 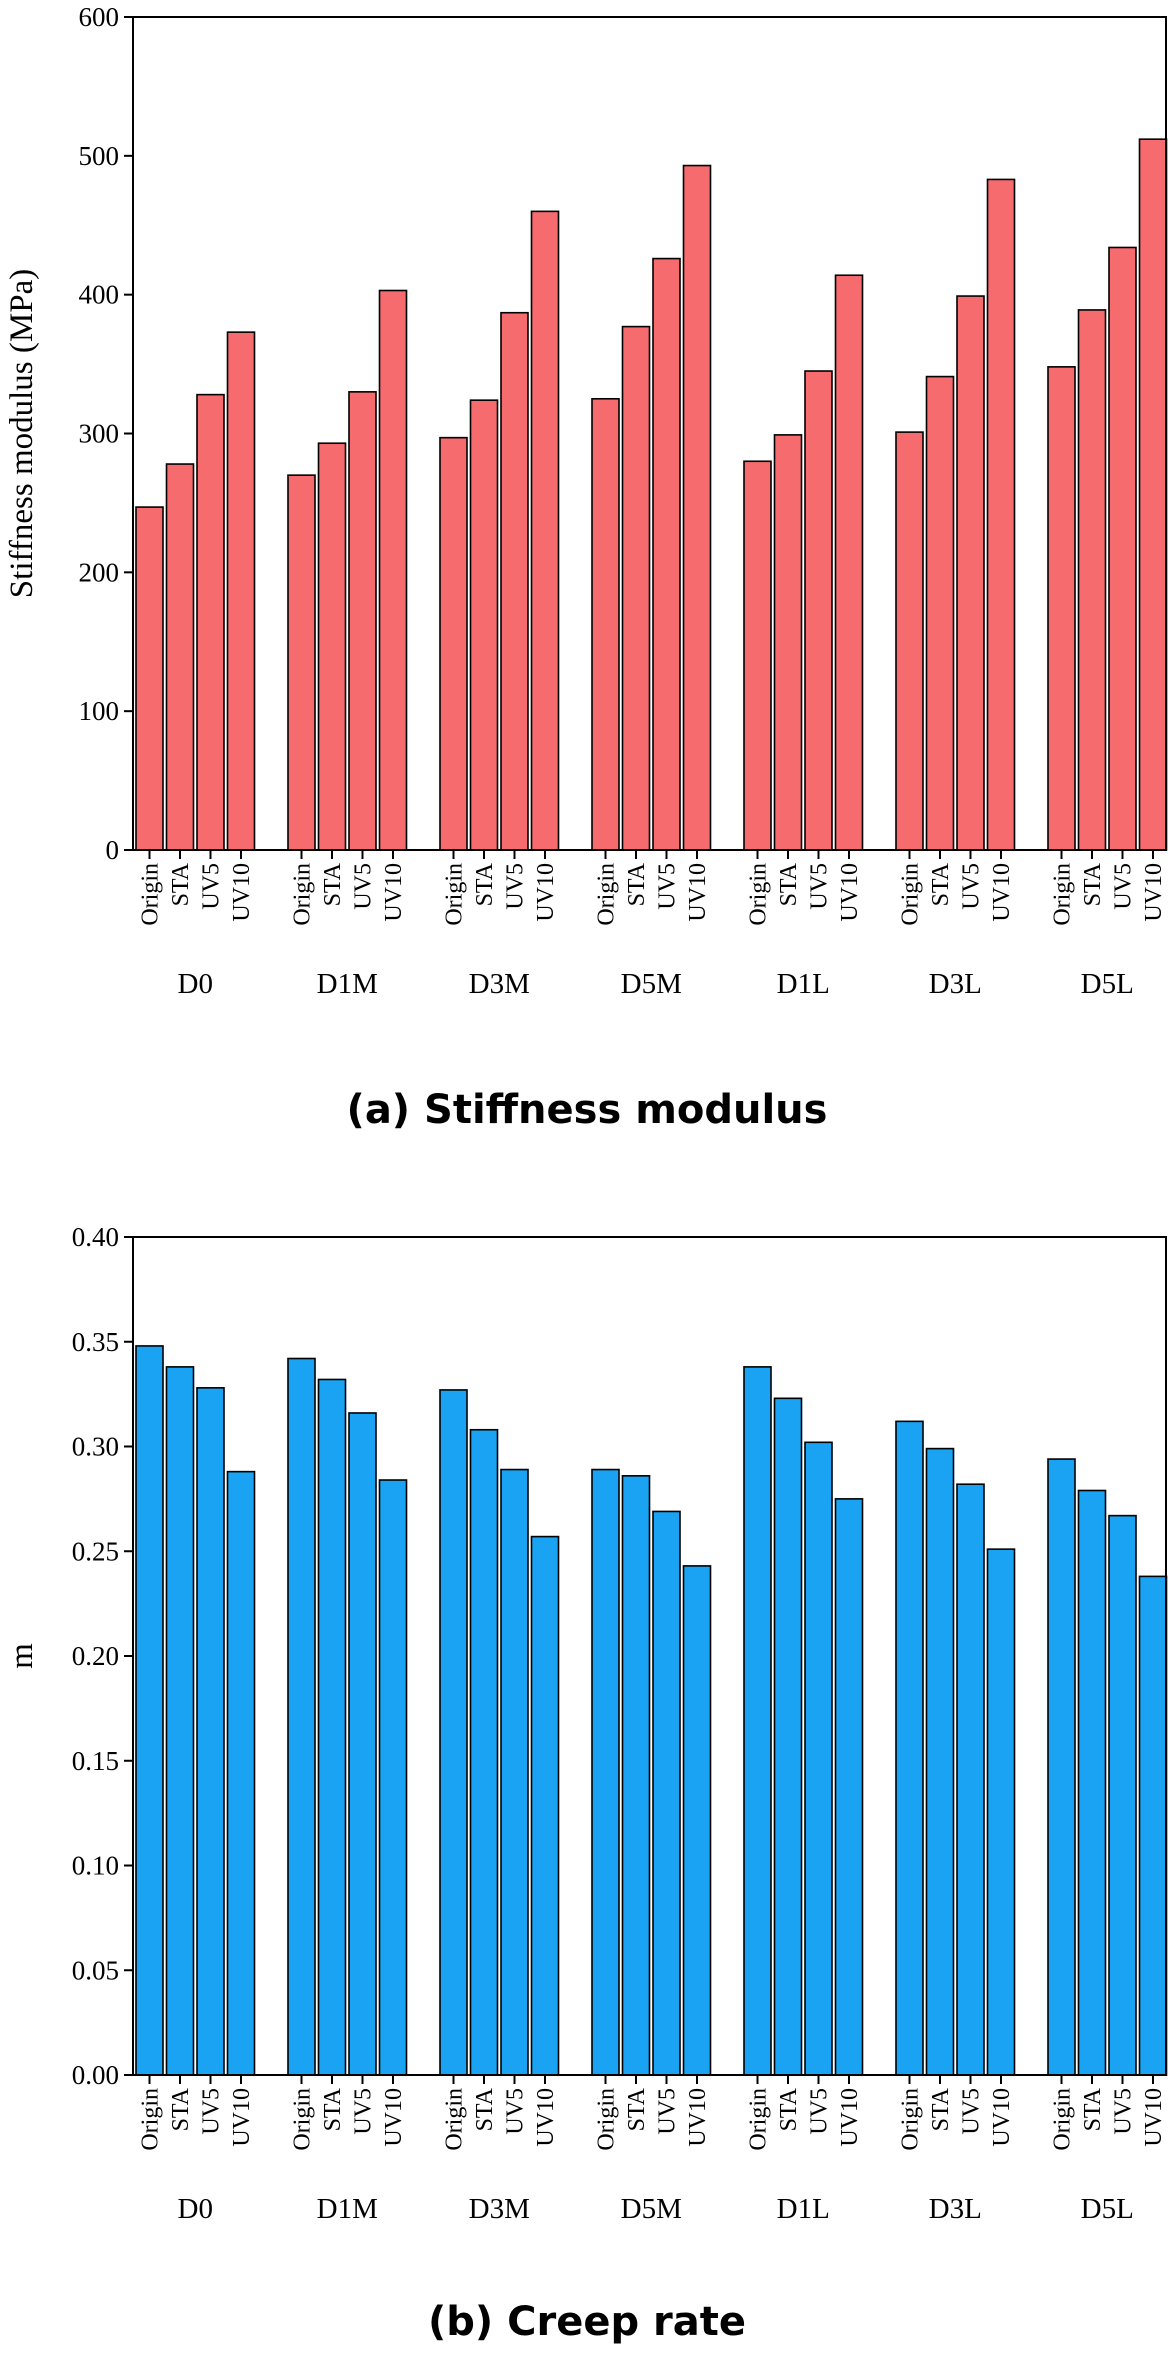 I want to click on y-tick-label: 0.00, so click(x=95, y=2075).